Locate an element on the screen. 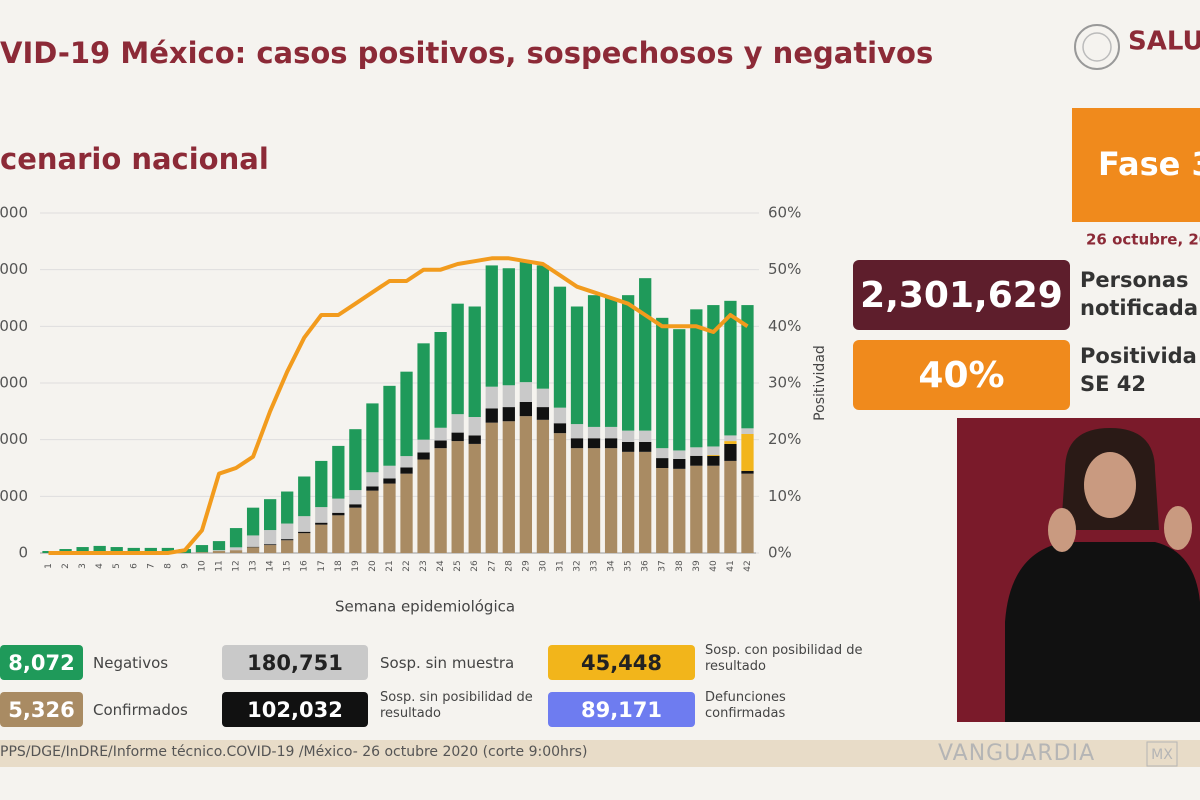 The width and height of the screenshot is (1200, 800). logo-emblem is located at coordinates (1097, 47).